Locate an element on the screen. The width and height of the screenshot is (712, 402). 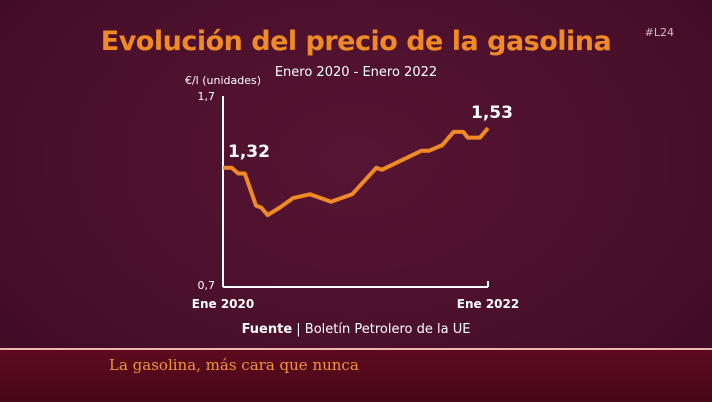
data-label: 1,53 is located at coordinates (492, 113).